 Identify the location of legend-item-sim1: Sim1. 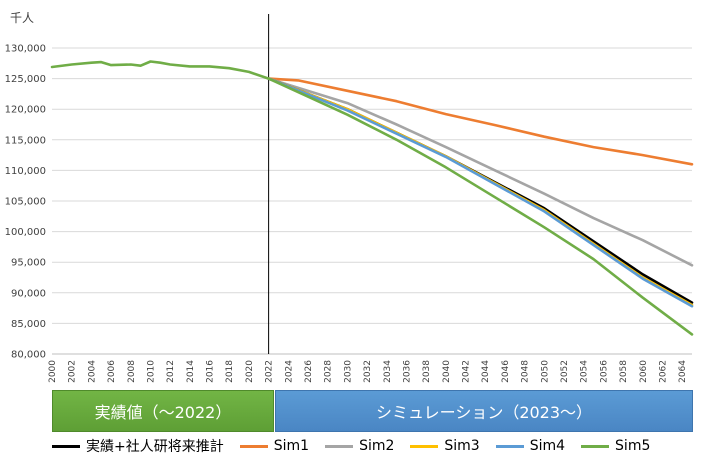
(274, 446).